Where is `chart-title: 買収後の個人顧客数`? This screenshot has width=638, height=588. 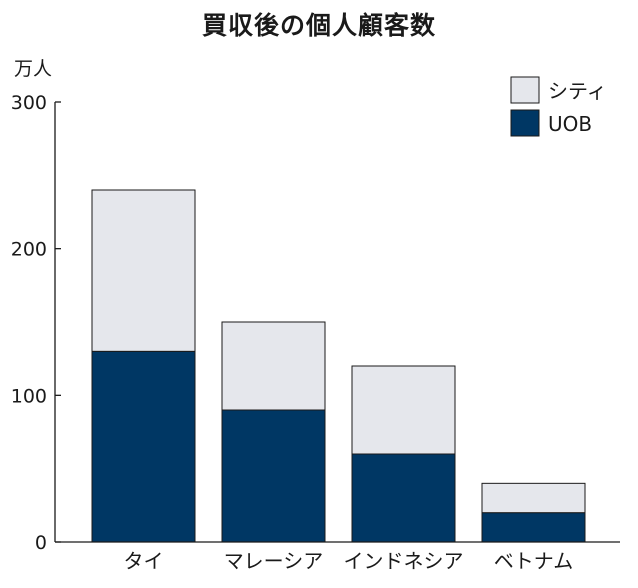 chart-title: 買収後の個人顧客数 is located at coordinates (318, 25).